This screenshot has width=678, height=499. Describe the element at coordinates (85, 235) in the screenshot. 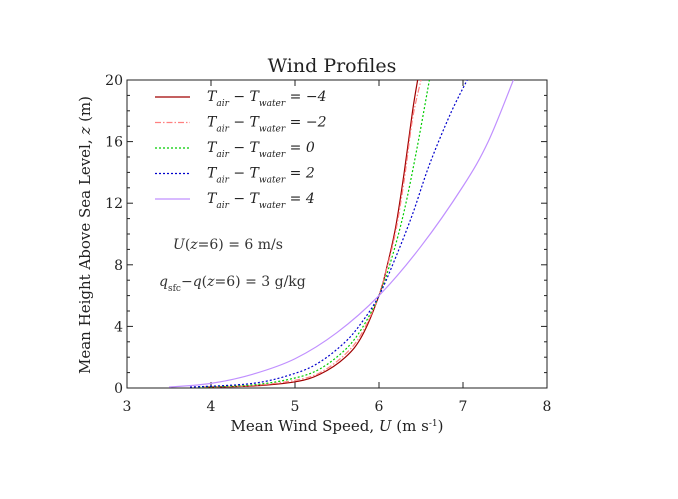

I see `y-axis-label: Mean Height Above Sea Level, z (m)` at that location.